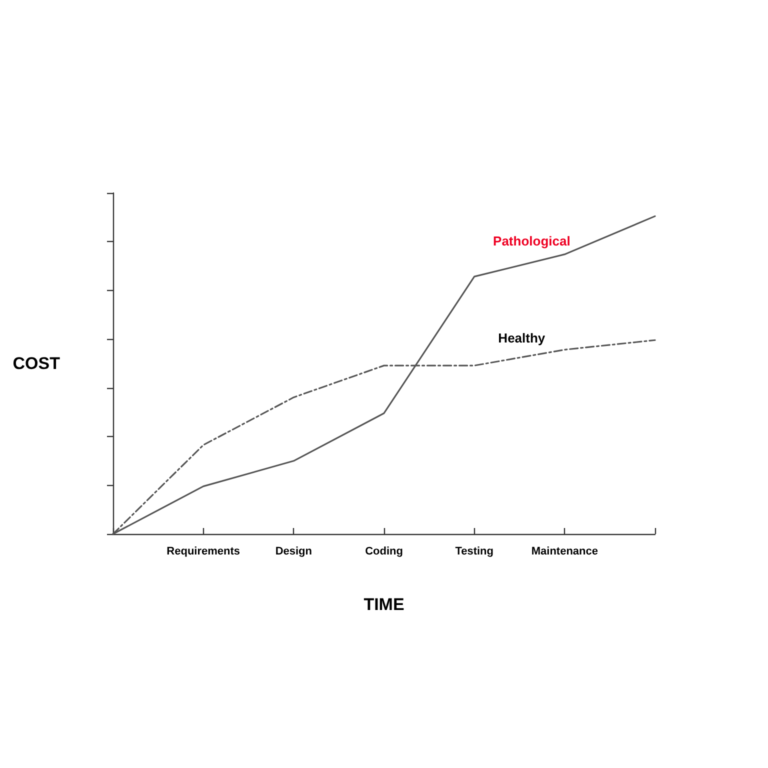 The height and width of the screenshot is (768, 768). What do you see at coordinates (564, 552) in the screenshot?
I see `x-tick-label: Maintenance` at bounding box center [564, 552].